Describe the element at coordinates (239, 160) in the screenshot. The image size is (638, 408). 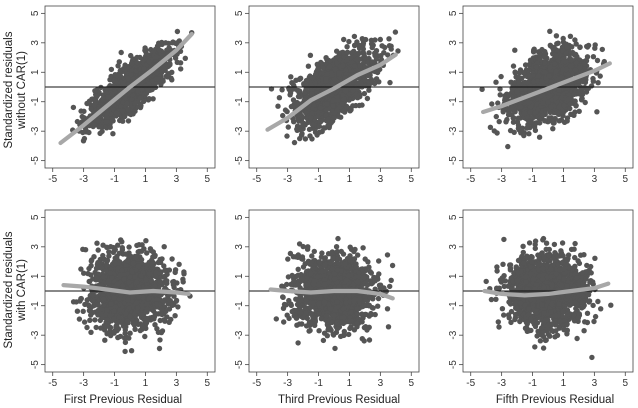
I see `y-tick-label: -5` at that location.